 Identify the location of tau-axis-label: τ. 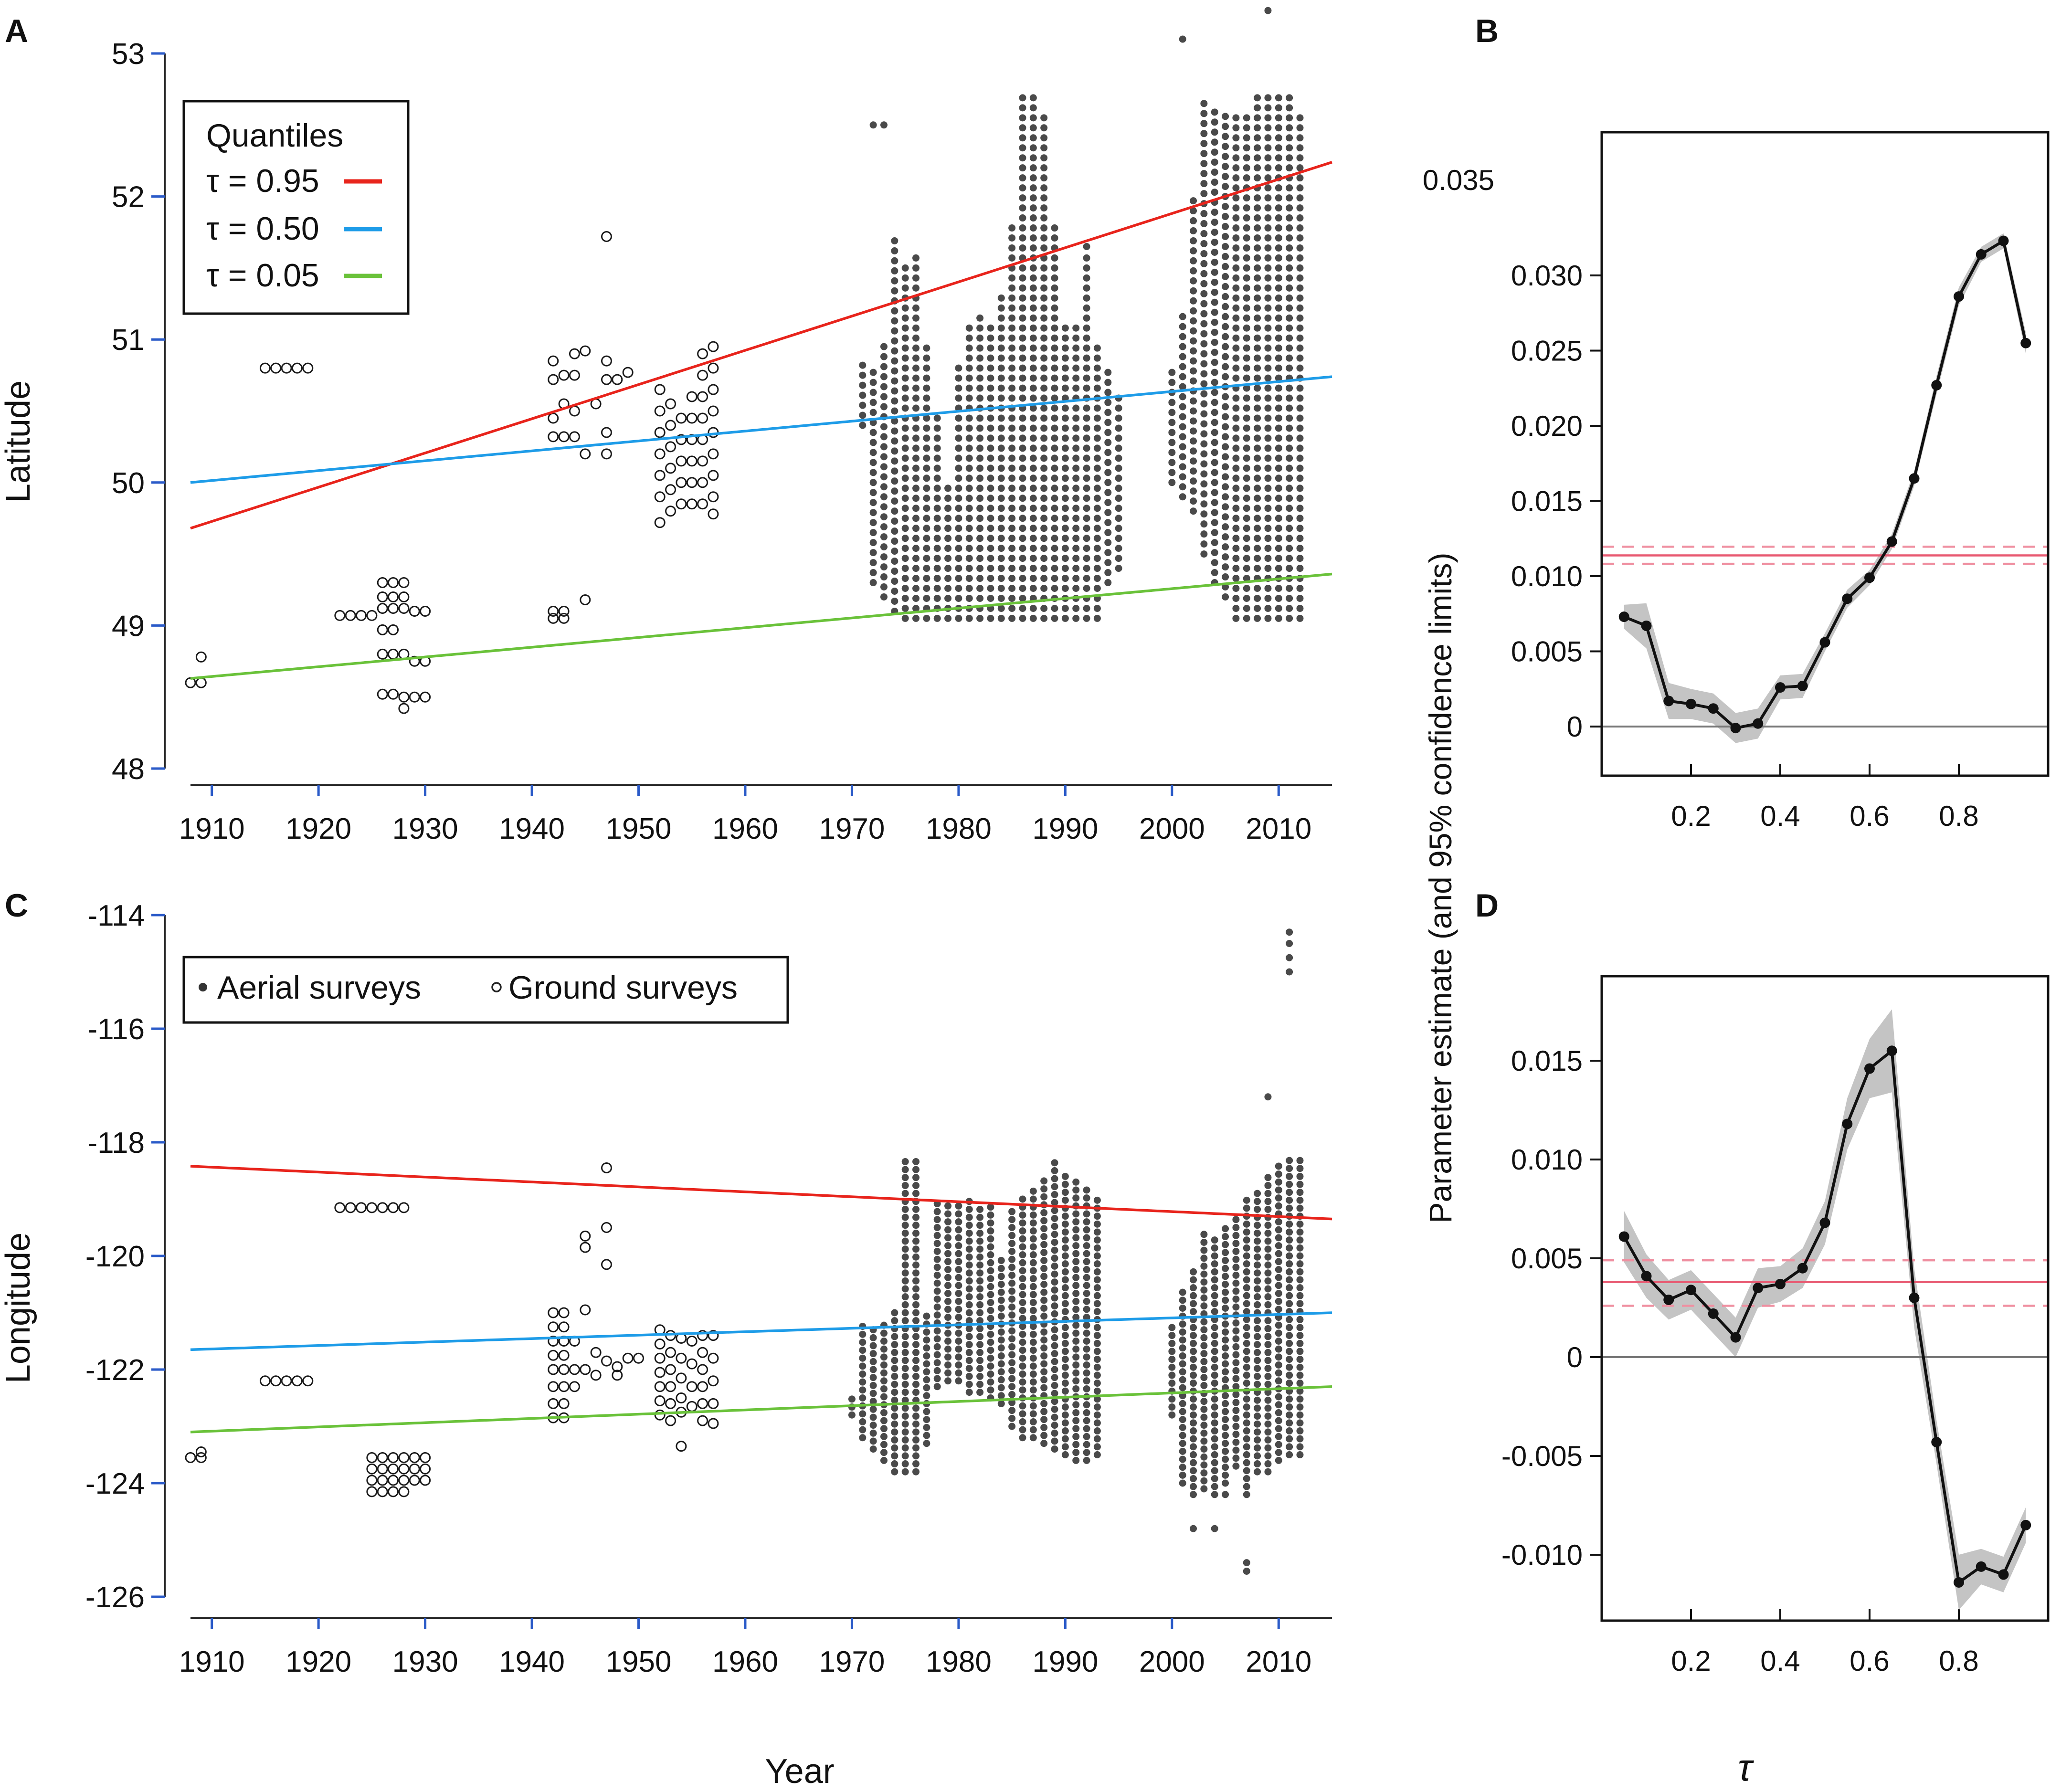
(1746, 1768).